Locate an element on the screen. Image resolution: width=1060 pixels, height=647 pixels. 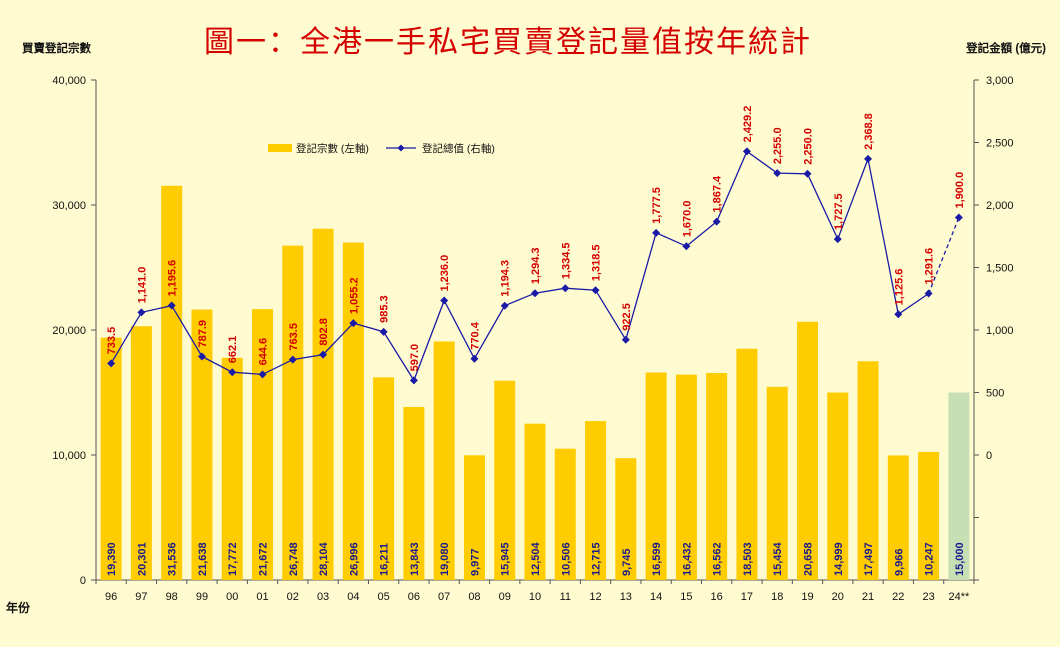
x-tick-label: 12 is located at coordinates (595, 597).